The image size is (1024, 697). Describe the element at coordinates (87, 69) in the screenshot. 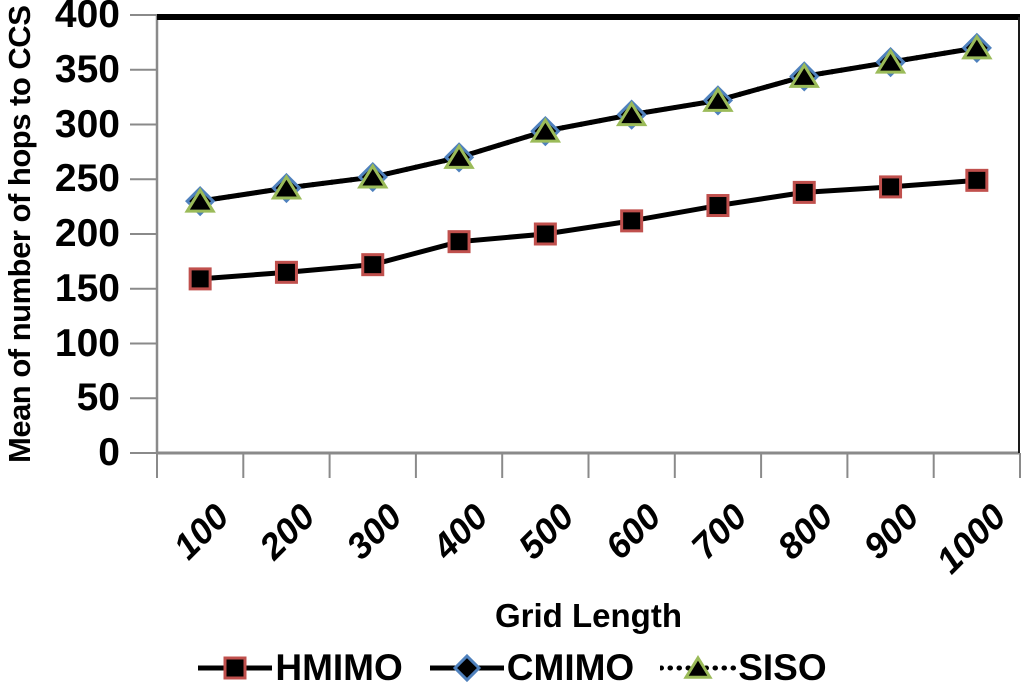

I see `y-tick-label: 350` at that location.